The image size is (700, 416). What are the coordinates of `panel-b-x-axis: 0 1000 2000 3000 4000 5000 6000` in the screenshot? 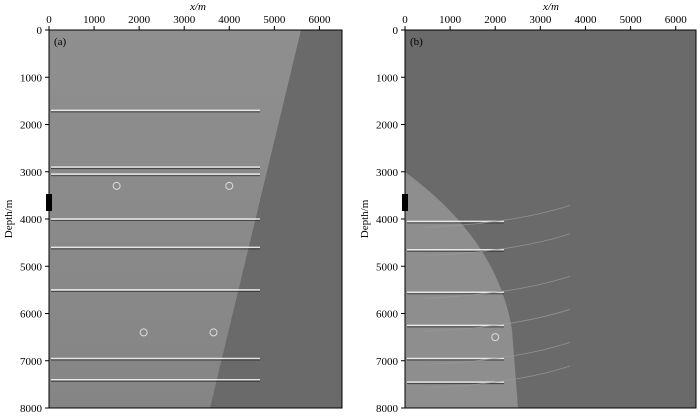 It's located at (544, 22).